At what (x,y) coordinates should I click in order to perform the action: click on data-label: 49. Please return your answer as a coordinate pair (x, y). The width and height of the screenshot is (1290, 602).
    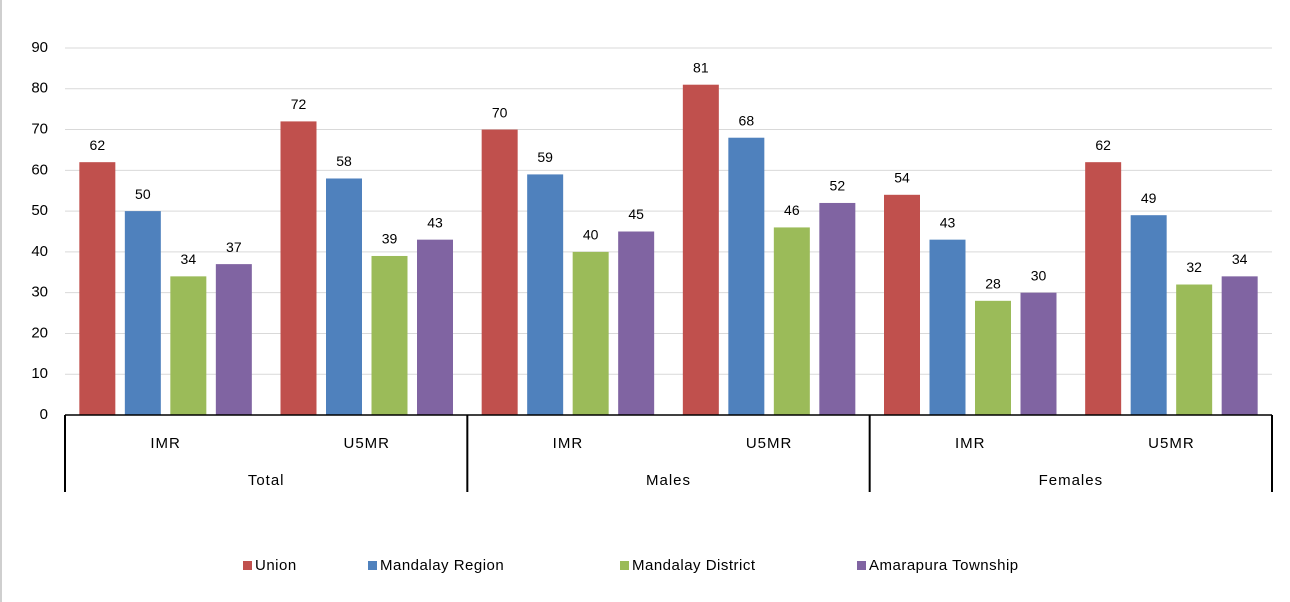
    Looking at the image, I should click on (1149, 198).